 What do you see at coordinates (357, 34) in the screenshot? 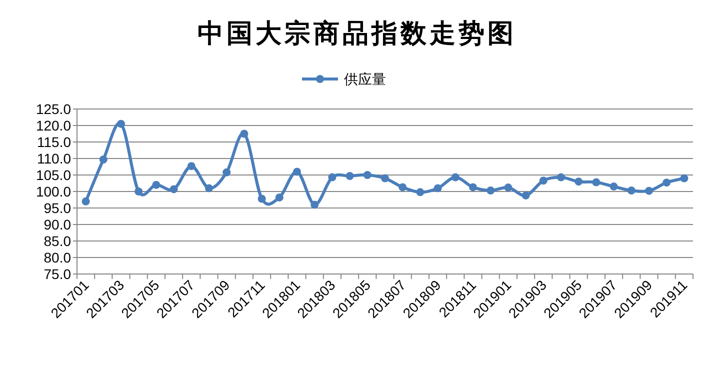
I see `chart-title: 中国大宗商品指数走势图` at bounding box center [357, 34].